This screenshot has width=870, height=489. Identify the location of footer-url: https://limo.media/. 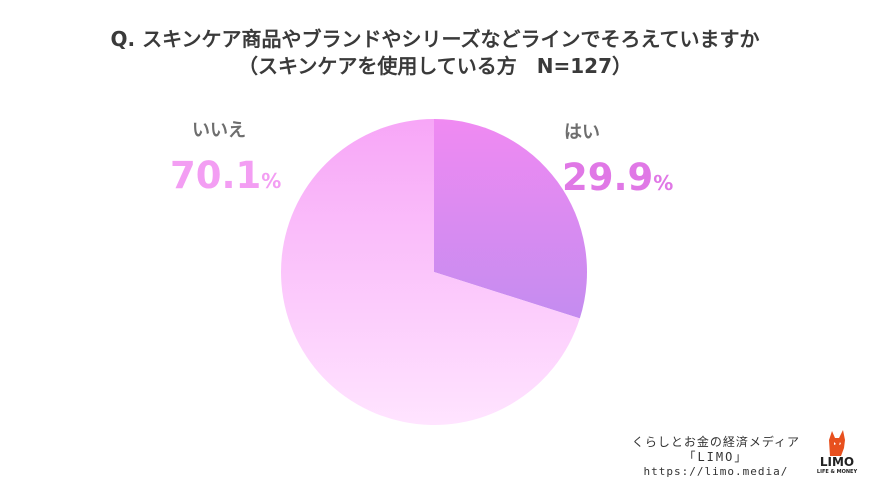
(716, 471).